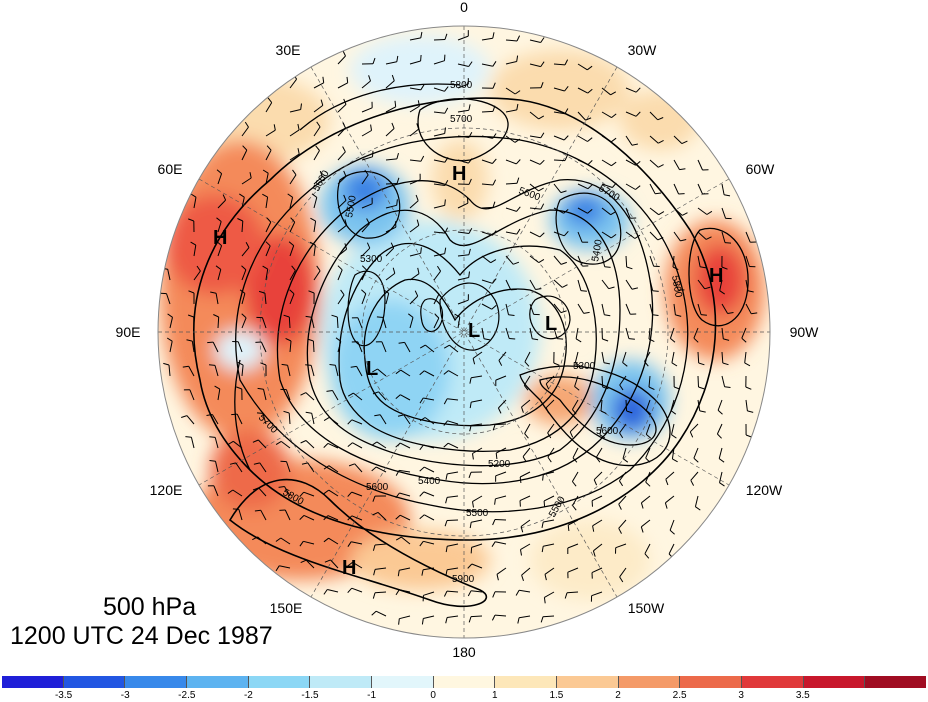  I want to click on colorbar-label: 3.5, so click(802, 695).